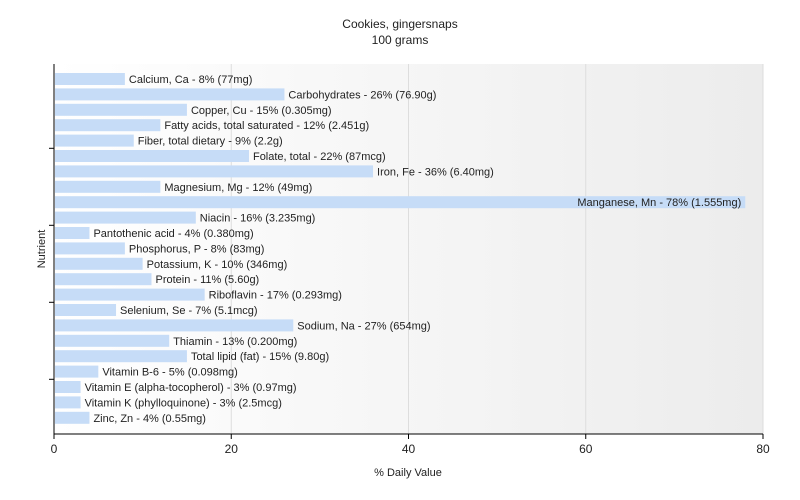 The image size is (800, 500). Describe the element at coordinates (210, 142) in the screenshot. I see `bar-label: Fiber, total dietary - 9% (2.2g)` at that location.